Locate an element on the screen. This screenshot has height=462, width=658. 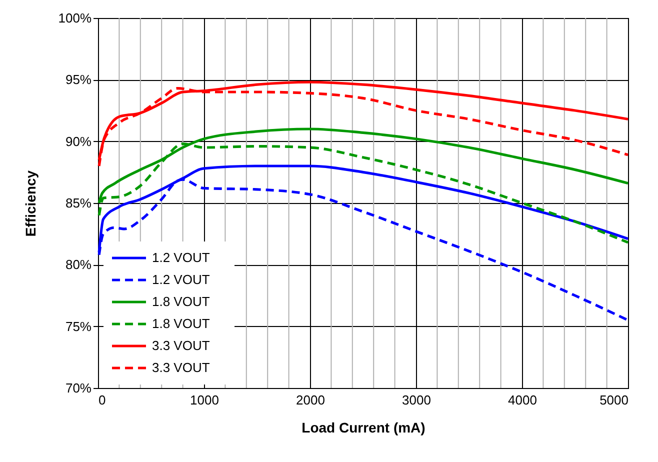
y-tick-label: 80% is located at coordinates (78, 264).